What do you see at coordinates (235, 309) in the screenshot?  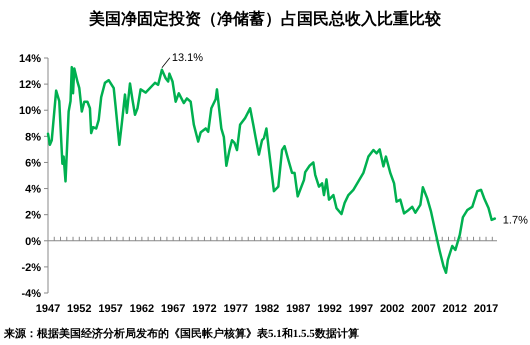 I see `x-tick-label: 1977` at bounding box center [235, 309].